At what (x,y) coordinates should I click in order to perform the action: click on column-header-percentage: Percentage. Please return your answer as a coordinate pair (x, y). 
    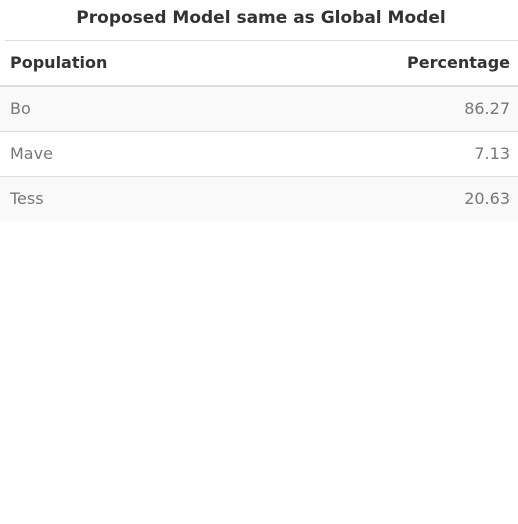
    Looking at the image, I should click on (458, 62).